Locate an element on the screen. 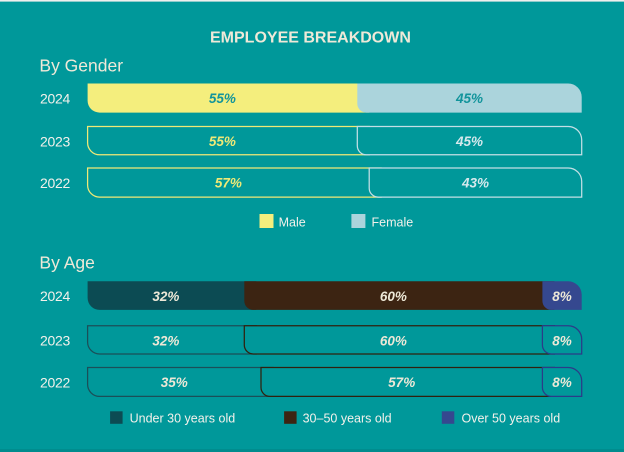 The image size is (624, 452). svg-text: Under 30 years old is located at coordinates (183, 419).